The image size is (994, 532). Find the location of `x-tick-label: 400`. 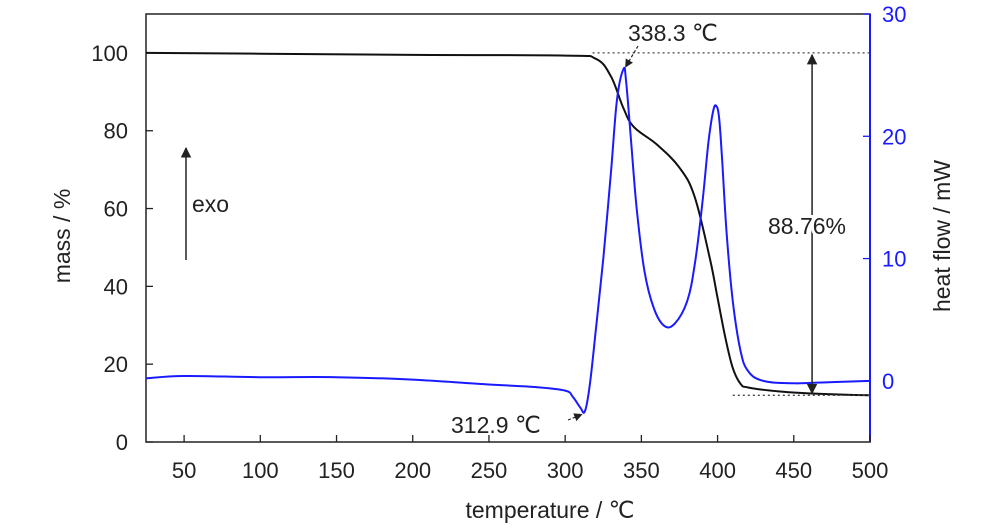

x-tick-label: 400 is located at coordinates (717, 470).